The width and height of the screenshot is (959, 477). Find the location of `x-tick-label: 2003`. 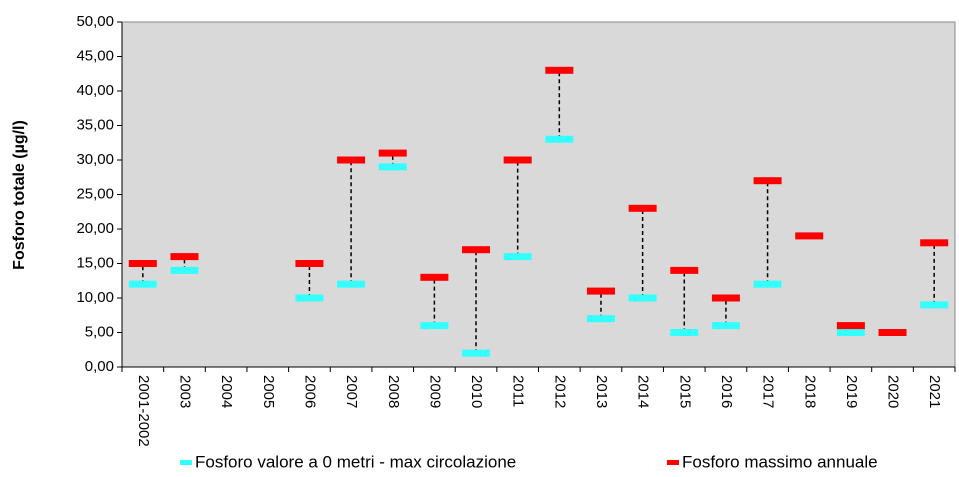

x-tick-label: 2003 is located at coordinates (185, 391).